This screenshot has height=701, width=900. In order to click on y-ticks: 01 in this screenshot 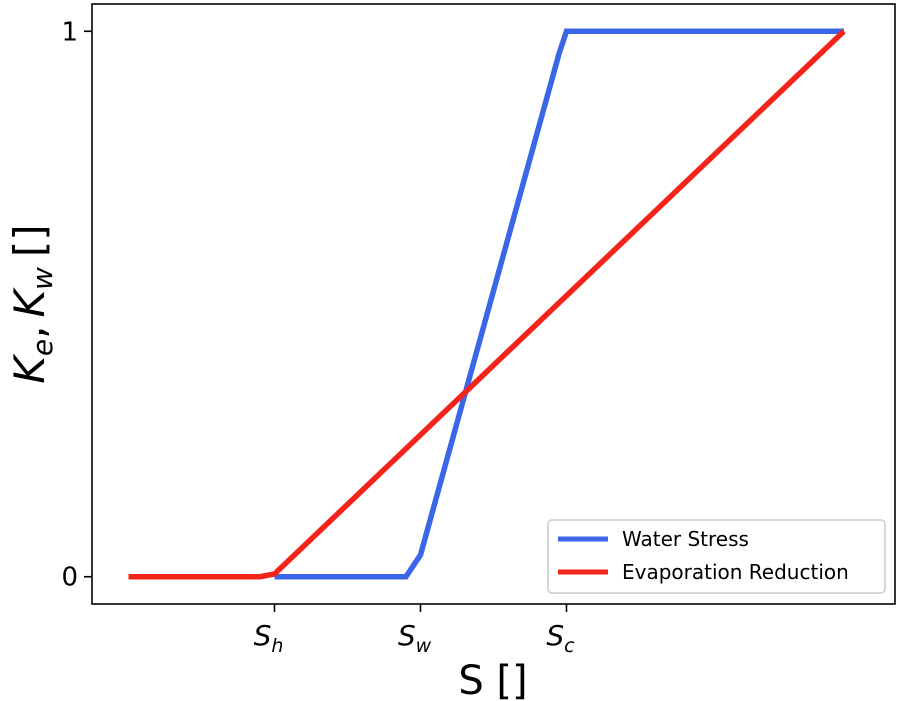, I will do `click(76, 305)`.